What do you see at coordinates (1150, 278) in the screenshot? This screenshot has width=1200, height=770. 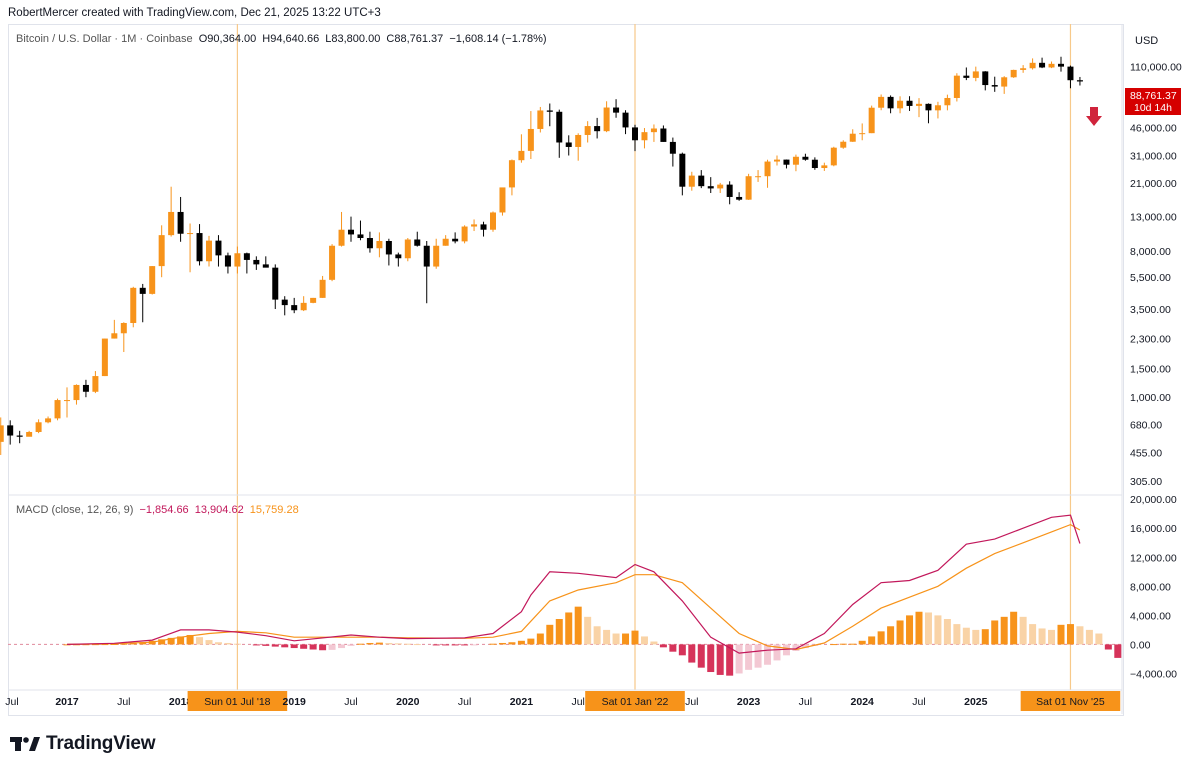 I see `price-axis-tick: 5,500.00` at bounding box center [1150, 278].